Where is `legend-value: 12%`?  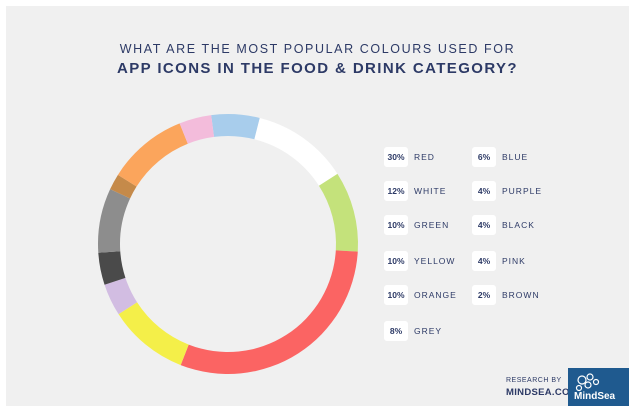 legend-value: 12% is located at coordinates (396, 191).